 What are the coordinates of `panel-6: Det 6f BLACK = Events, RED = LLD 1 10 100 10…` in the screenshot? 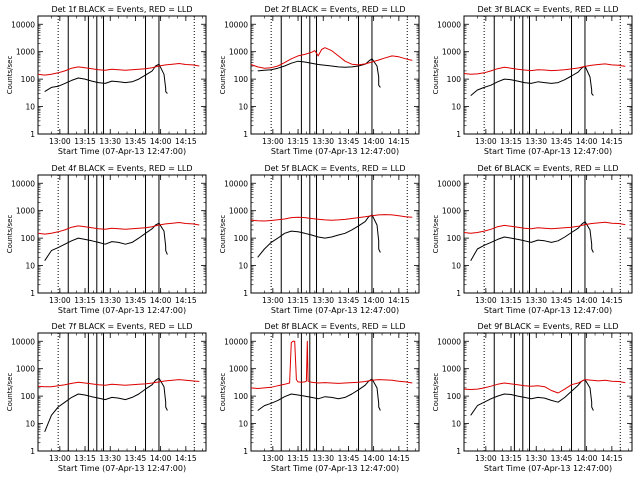 It's located at (532, 239).